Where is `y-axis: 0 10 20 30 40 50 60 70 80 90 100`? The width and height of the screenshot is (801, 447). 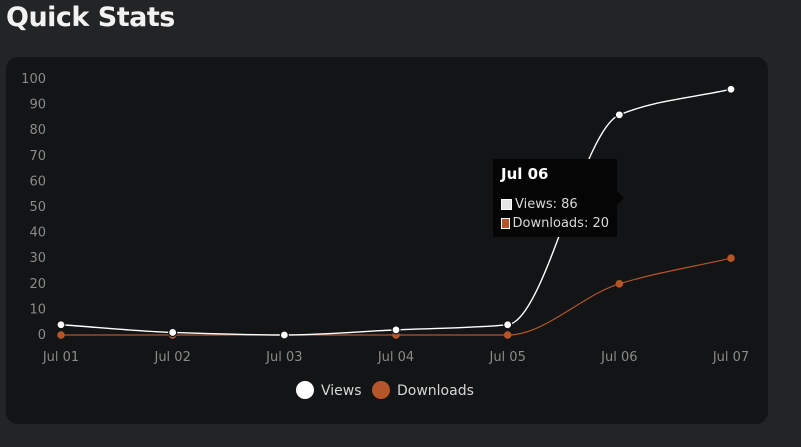 y-axis: 0 10 20 30 40 50 60 70 80 90 100 is located at coordinates (33, 207).